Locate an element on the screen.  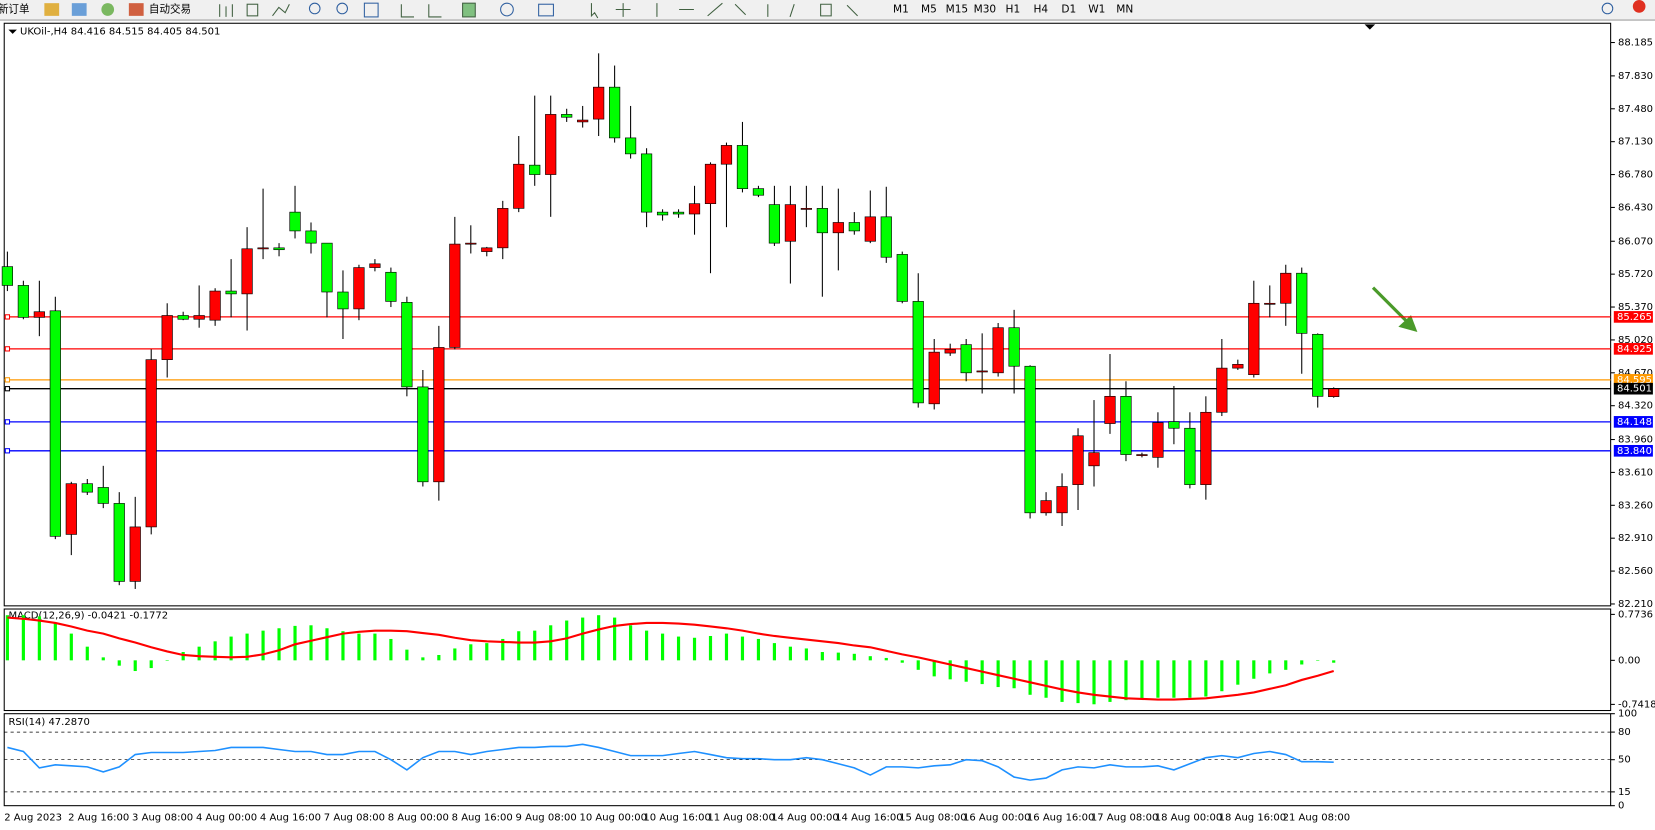
macd-signal-line is located at coordinates (671, 658).